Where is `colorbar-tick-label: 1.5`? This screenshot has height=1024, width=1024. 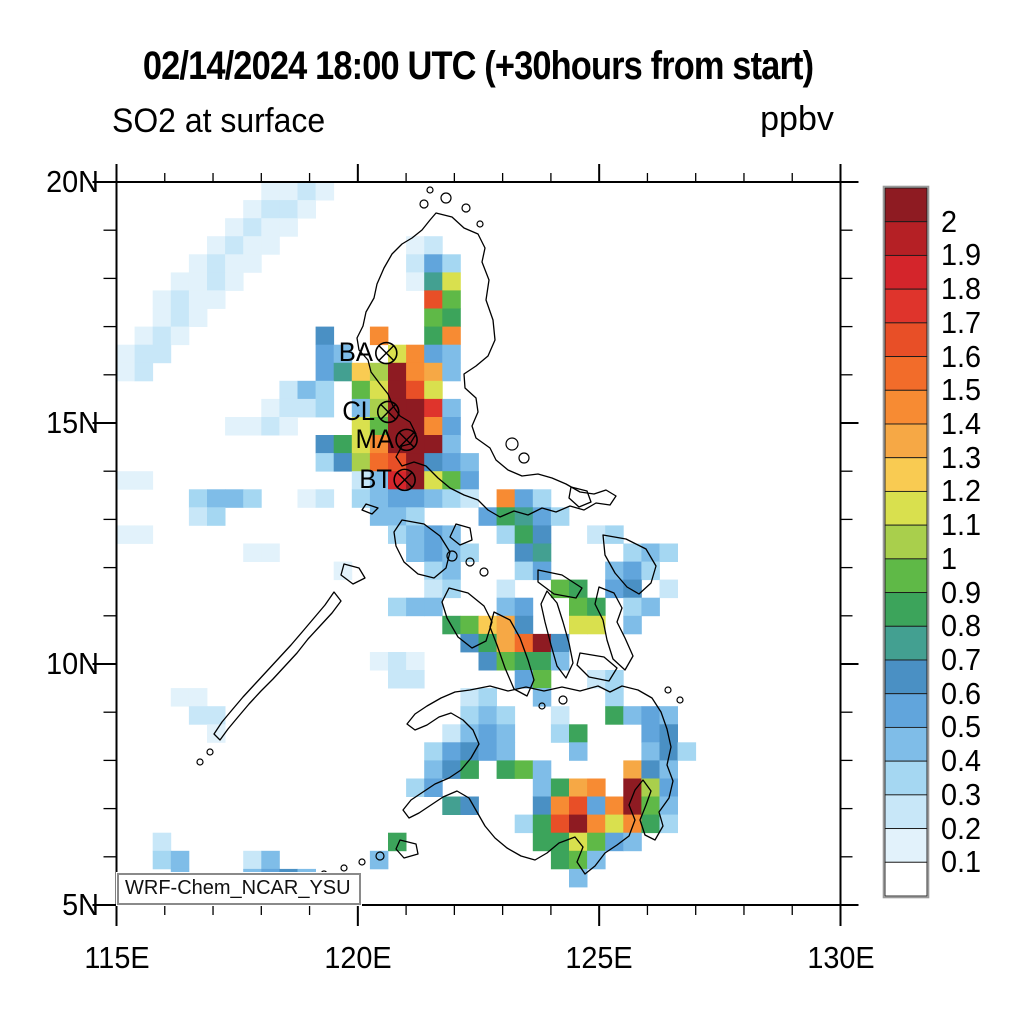 colorbar-tick-label: 1.5 is located at coordinates (961, 390).